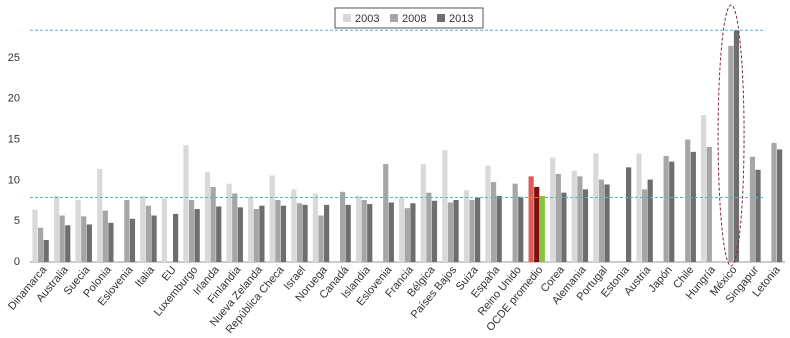 This screenshot has height=338, width=790. Describe the element at coordinates (14, 99) in the screenshot. I see `y-tick-label: 20` at that location.